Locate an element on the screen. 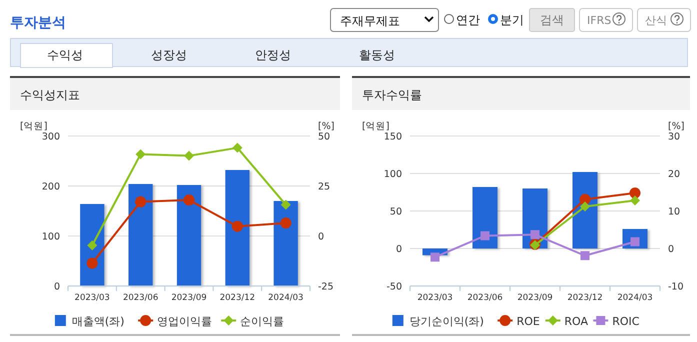 The height and width of the screenshot is (342, 697). text: 검색 is located at coordinates (552, 20).